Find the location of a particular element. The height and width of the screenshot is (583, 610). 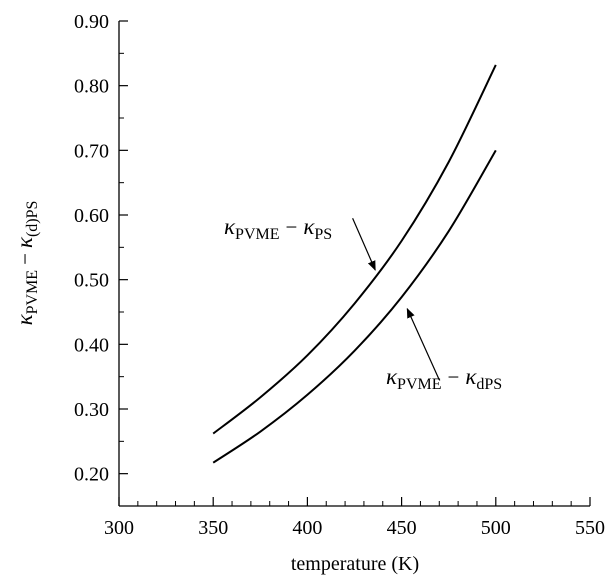

series-label-1: κPVME − κPS is located at coordinates (278, 228).